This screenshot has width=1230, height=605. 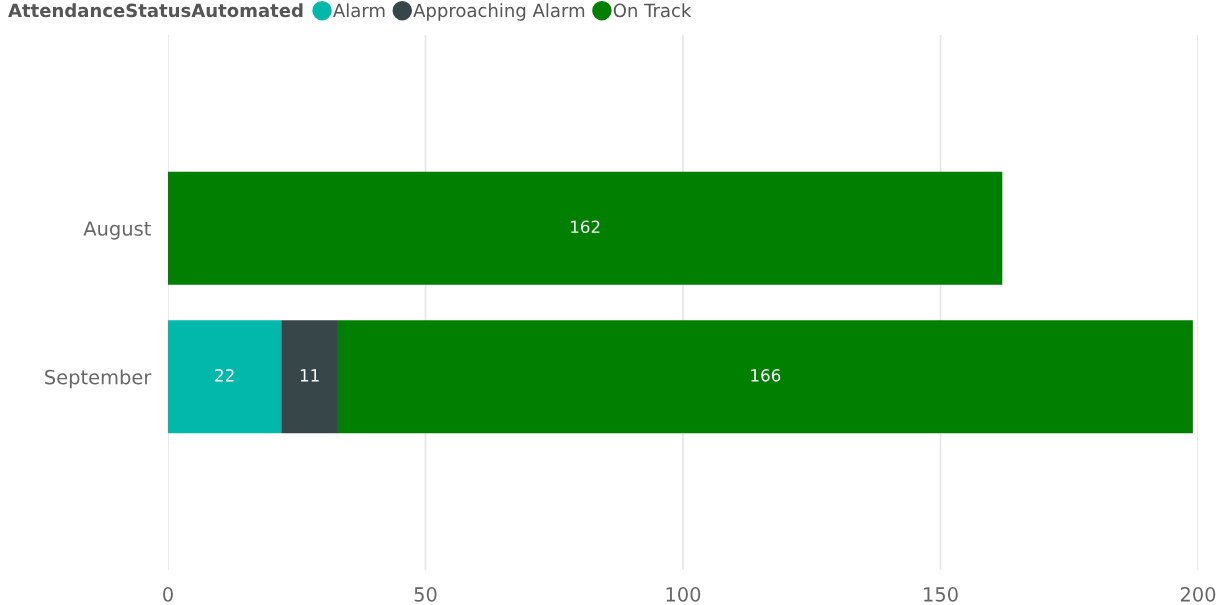 I want to click on data-label: 11, so click(x=309, y=375).